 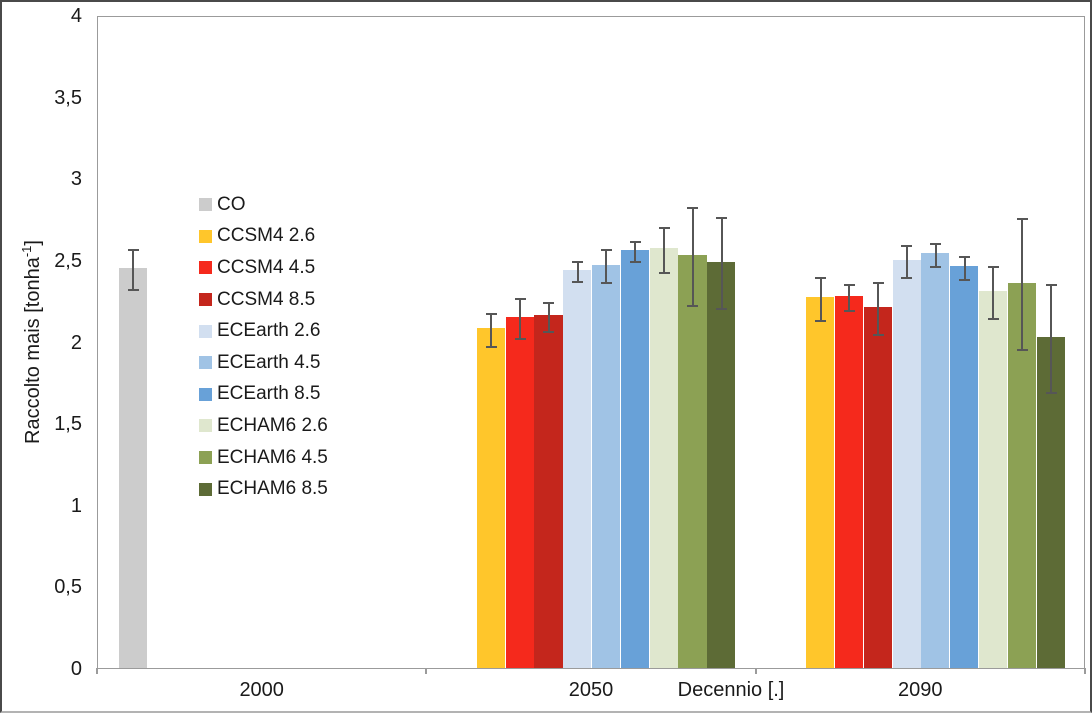 What do you see at coordinates (849, 481) in the screenshot?
I see `bar-ccsm4-4.5-2090` at bounding box center [849, 481].